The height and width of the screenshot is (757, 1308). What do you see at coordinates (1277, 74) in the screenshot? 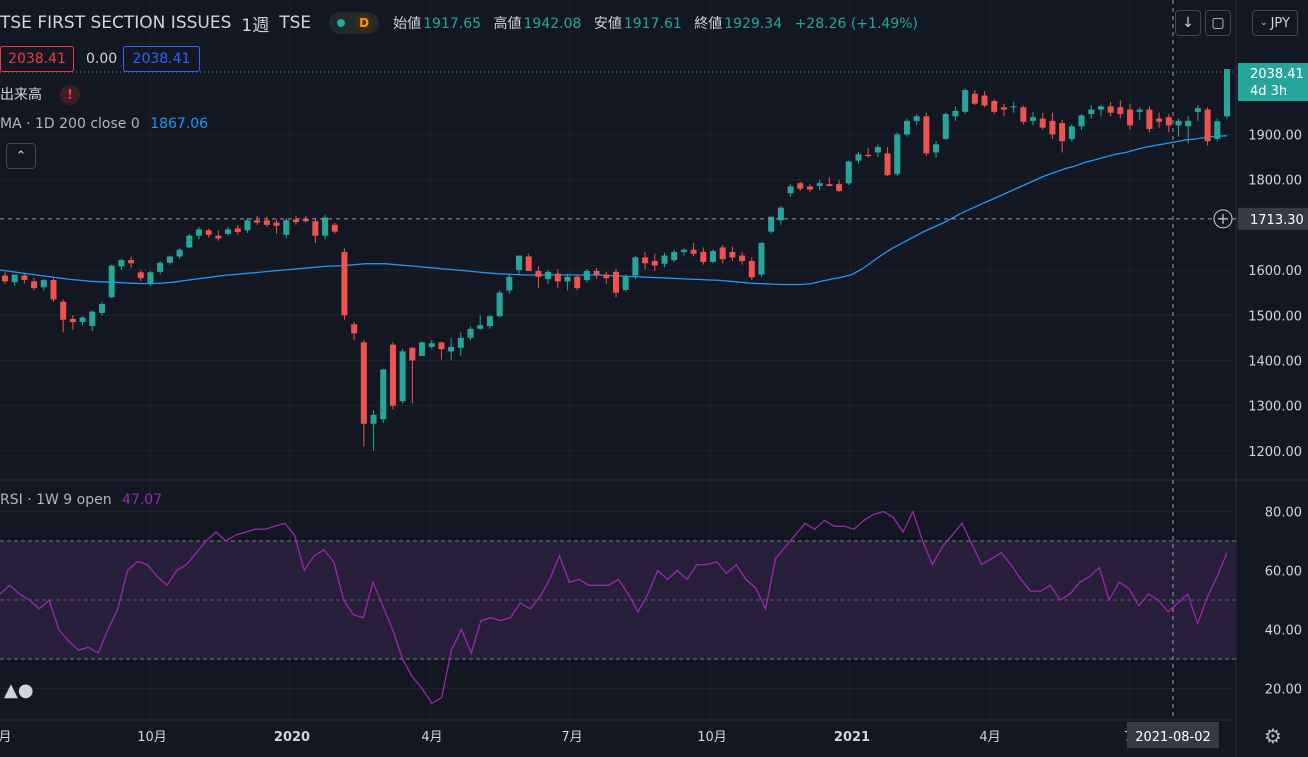
I see `last-price-tag-value: 2038.41` at bounding box center [1277, 74].